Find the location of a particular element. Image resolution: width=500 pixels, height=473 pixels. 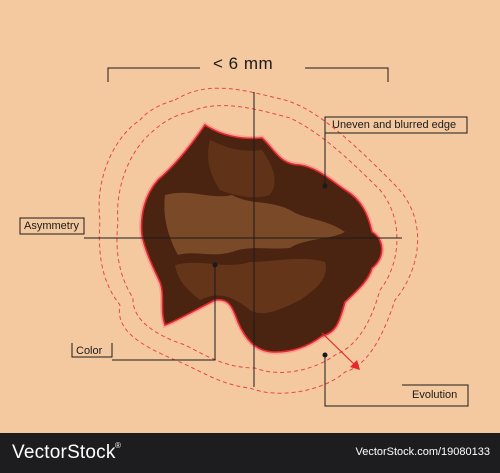

brand-logo: VectorStock is located at coordinates (64, 452).